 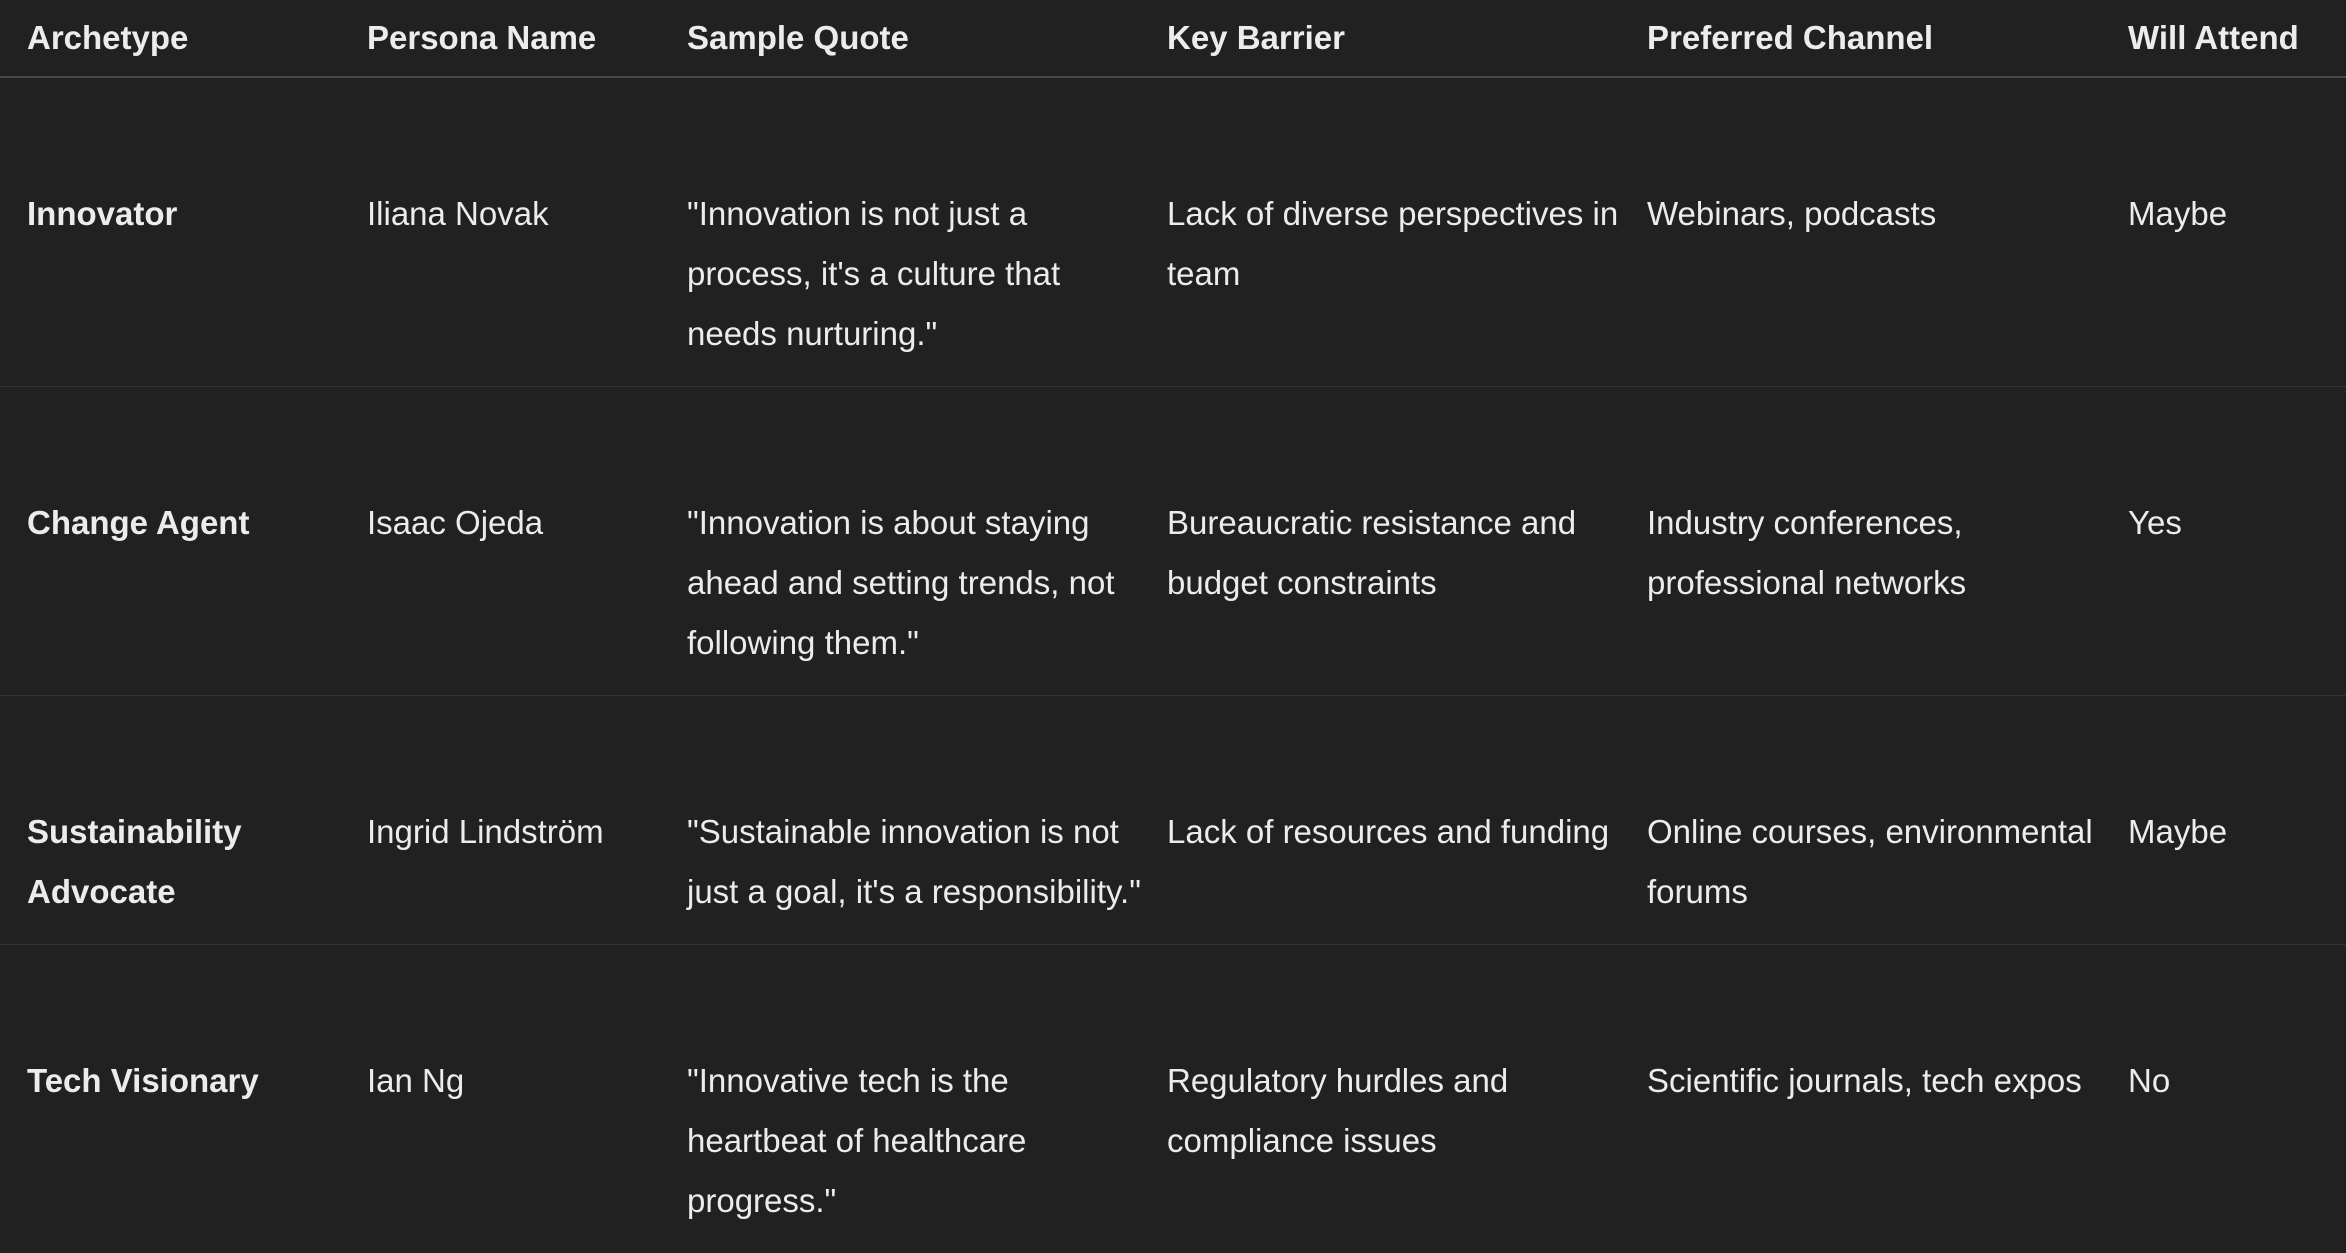 I want to click on cell-persona-name: Ian Ng, so click(x=527, y=1099).